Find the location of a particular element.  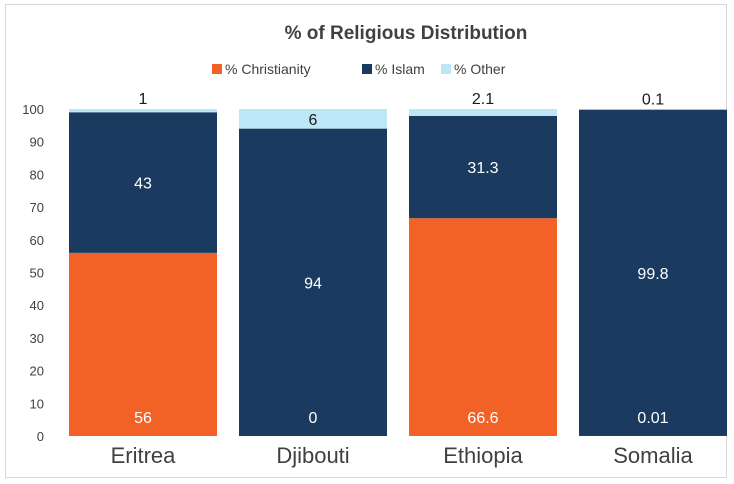

y-axis: 0 10 20 30 40 50 60 70 80 90 100 is located at coordinates (33, 273).